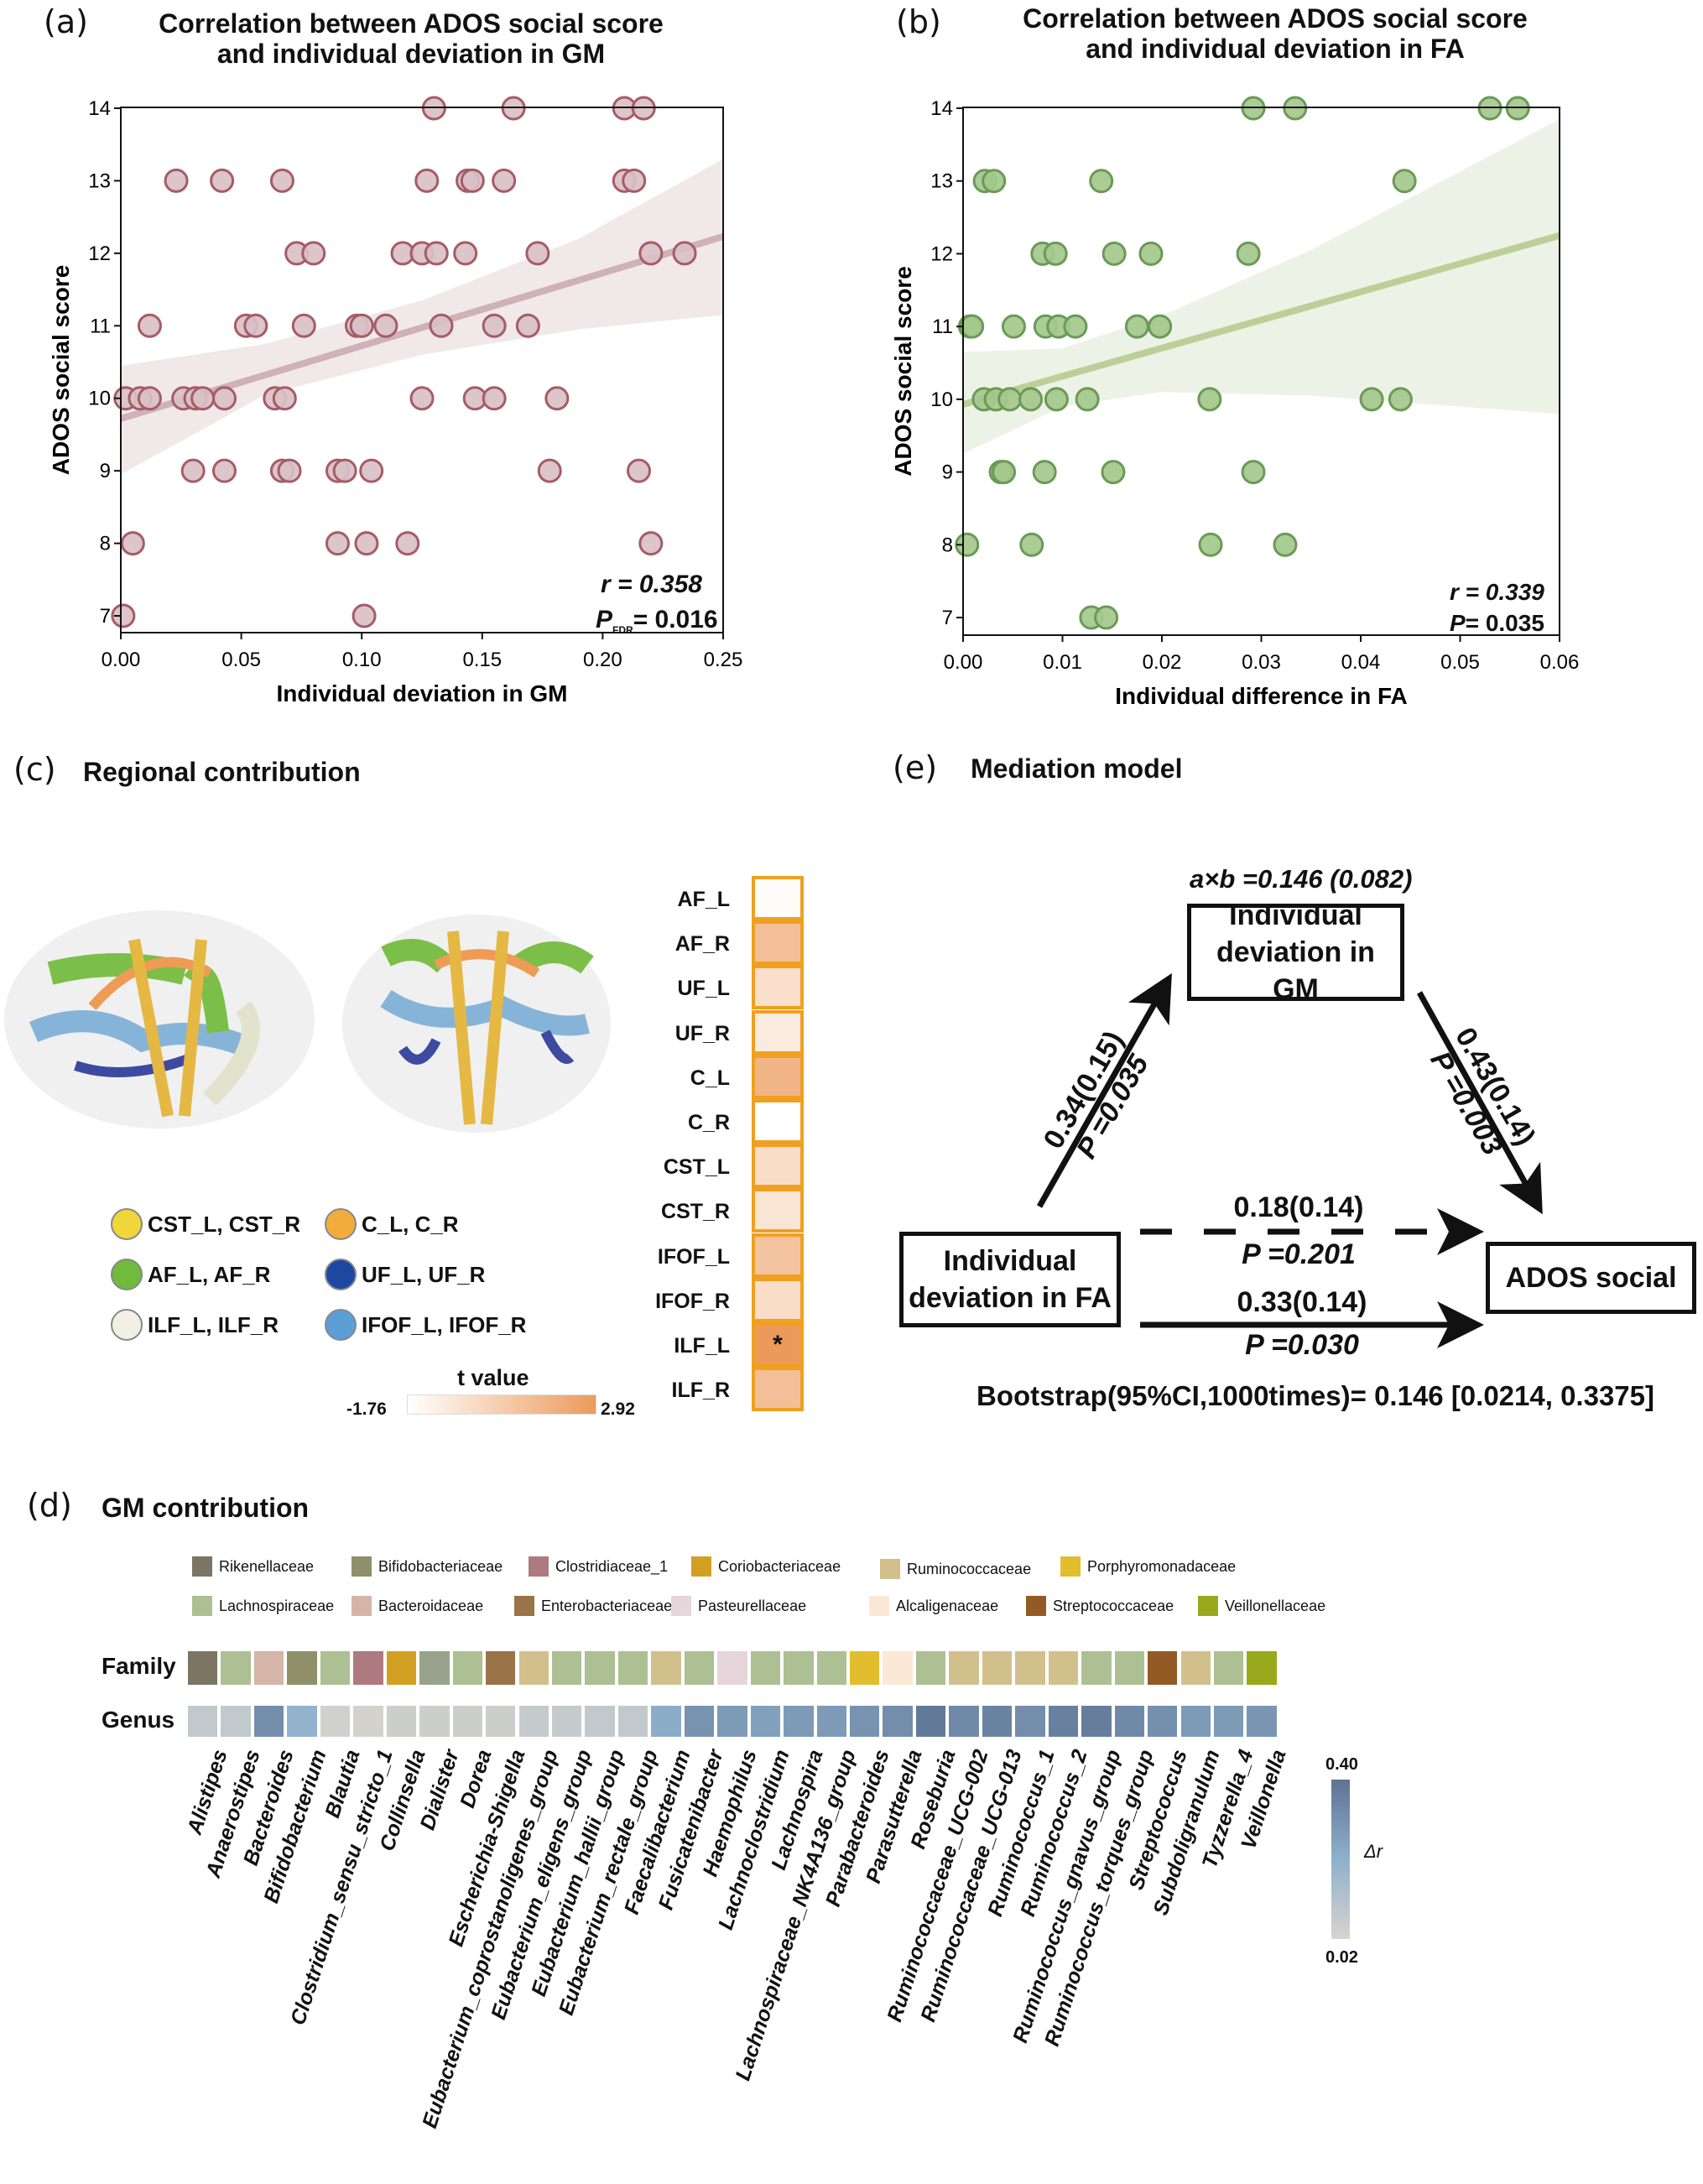 The height and width of the screenshot is (2184, 1703). Describe the element at coordinates (99, 180) in the screenshot. I see `y-tick-label: 13` at that location.